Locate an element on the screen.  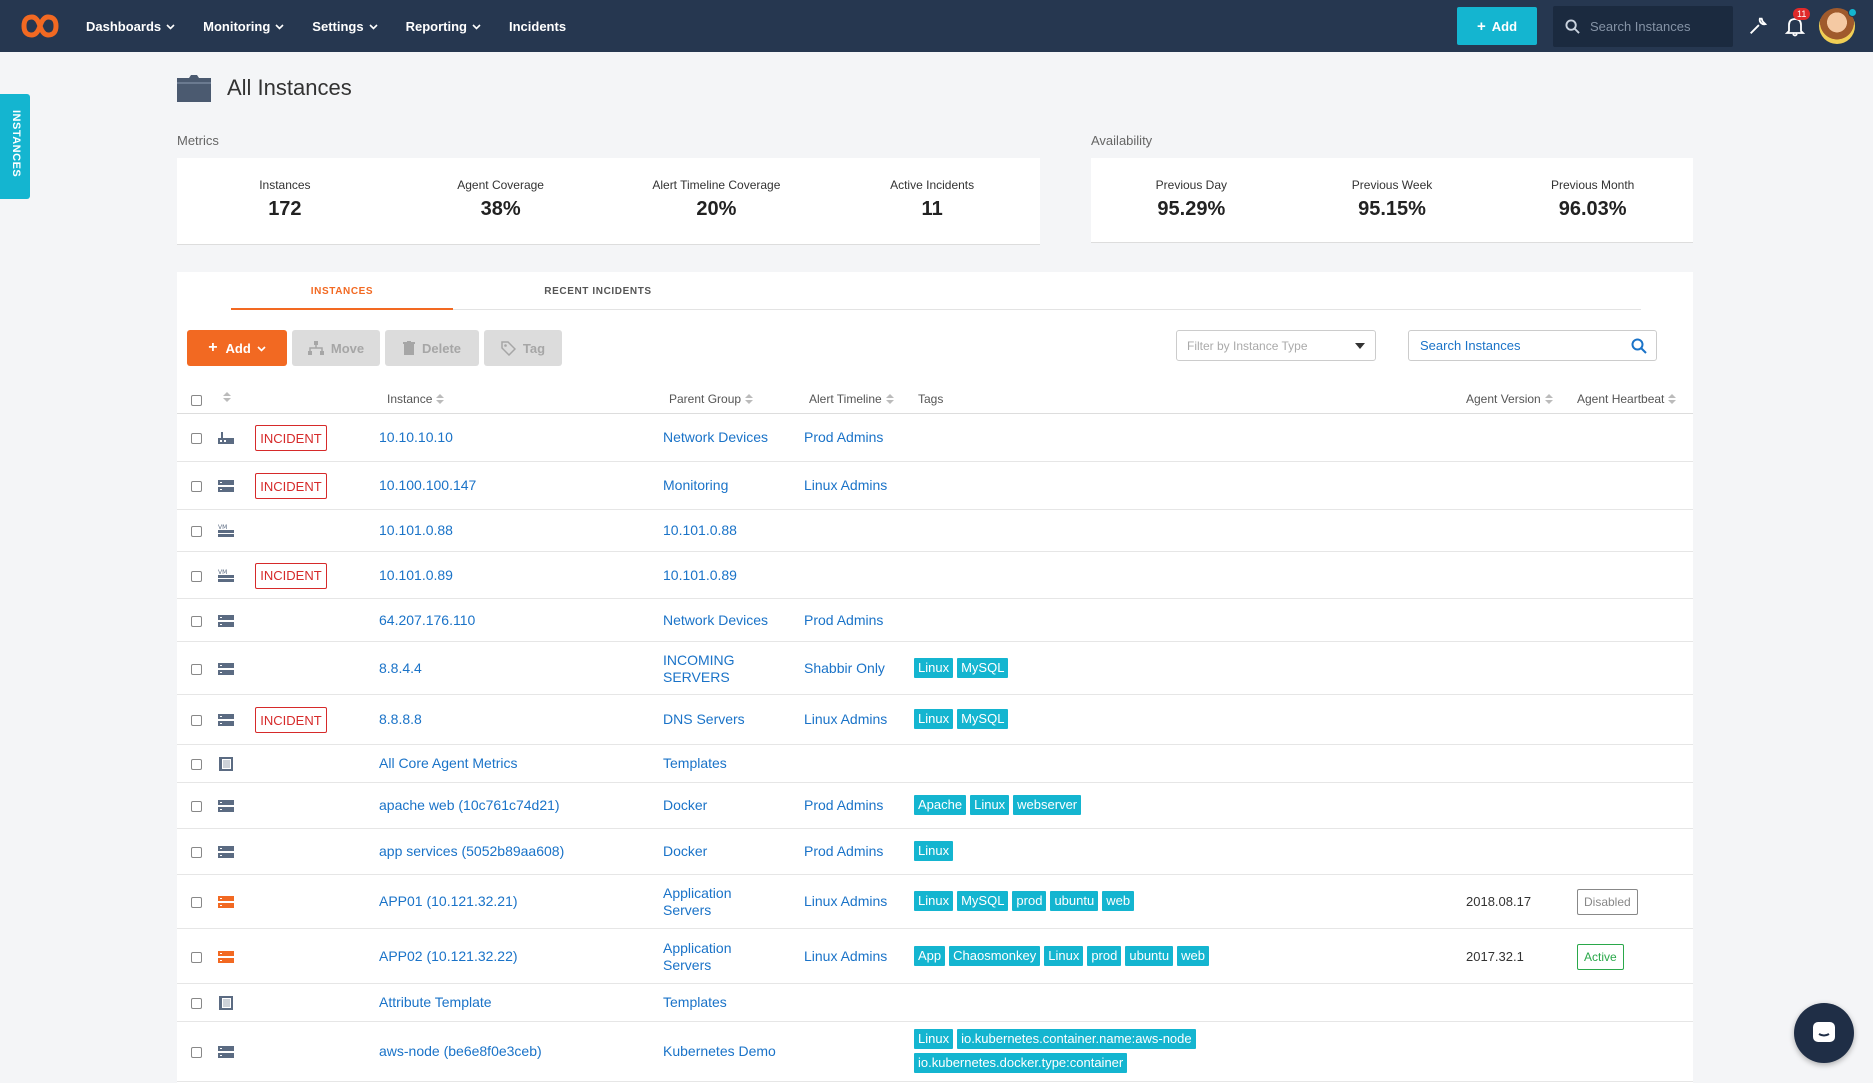
nav-item-monitoring: Monitoring is located at coordinates (243, 26).